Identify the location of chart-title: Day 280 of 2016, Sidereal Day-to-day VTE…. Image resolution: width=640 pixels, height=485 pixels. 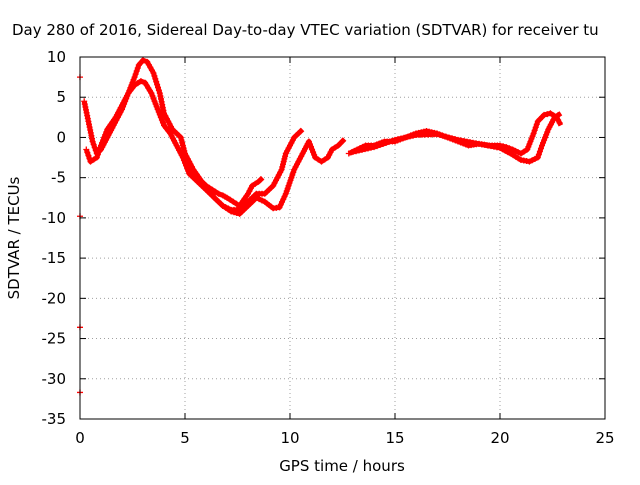
(305, 30).